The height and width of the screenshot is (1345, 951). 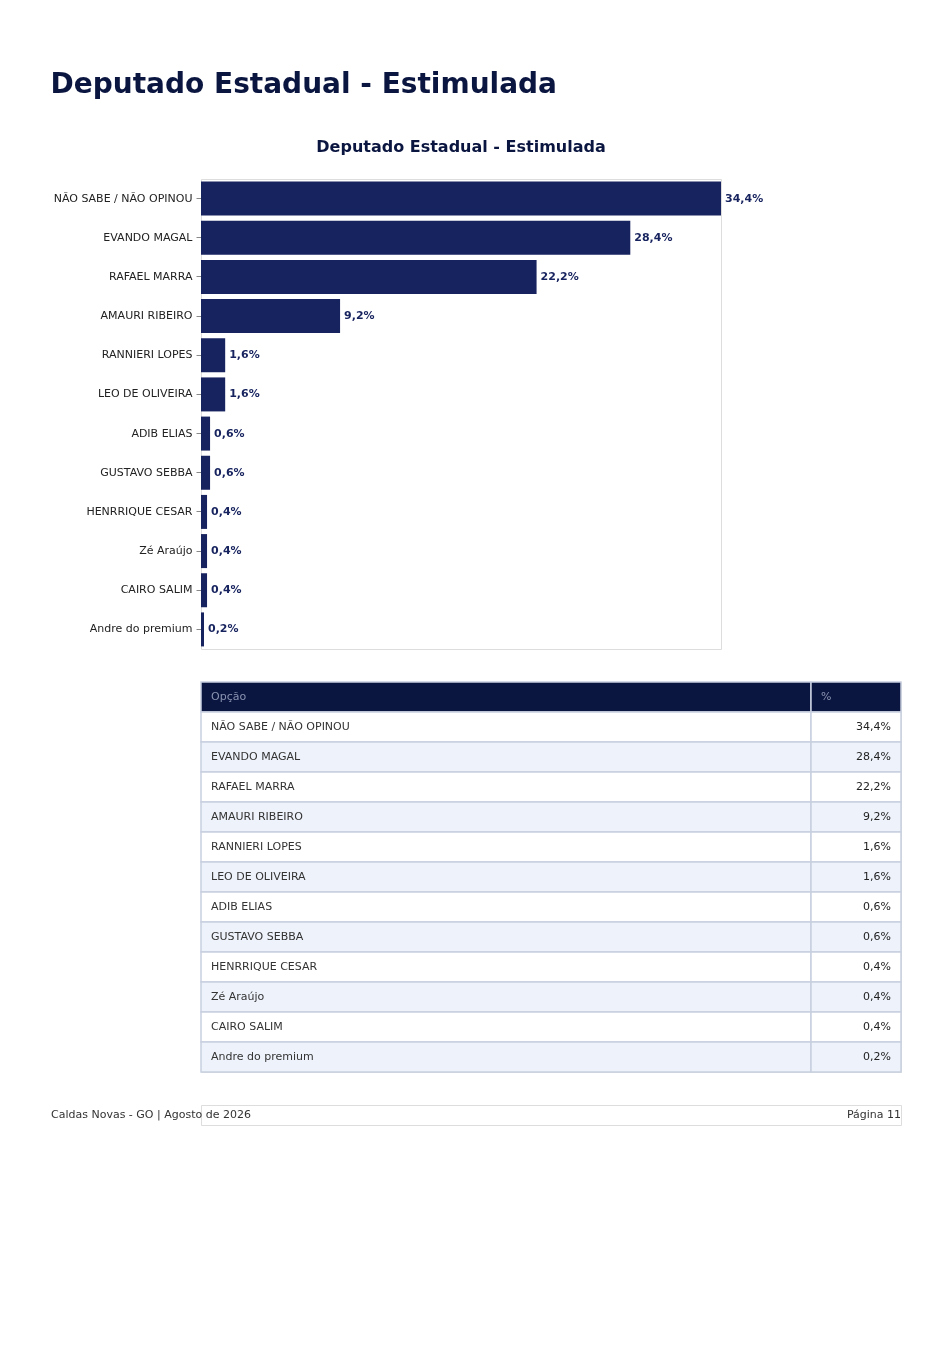 I want to click on text: Página 11, so click(x=873, y=1114).